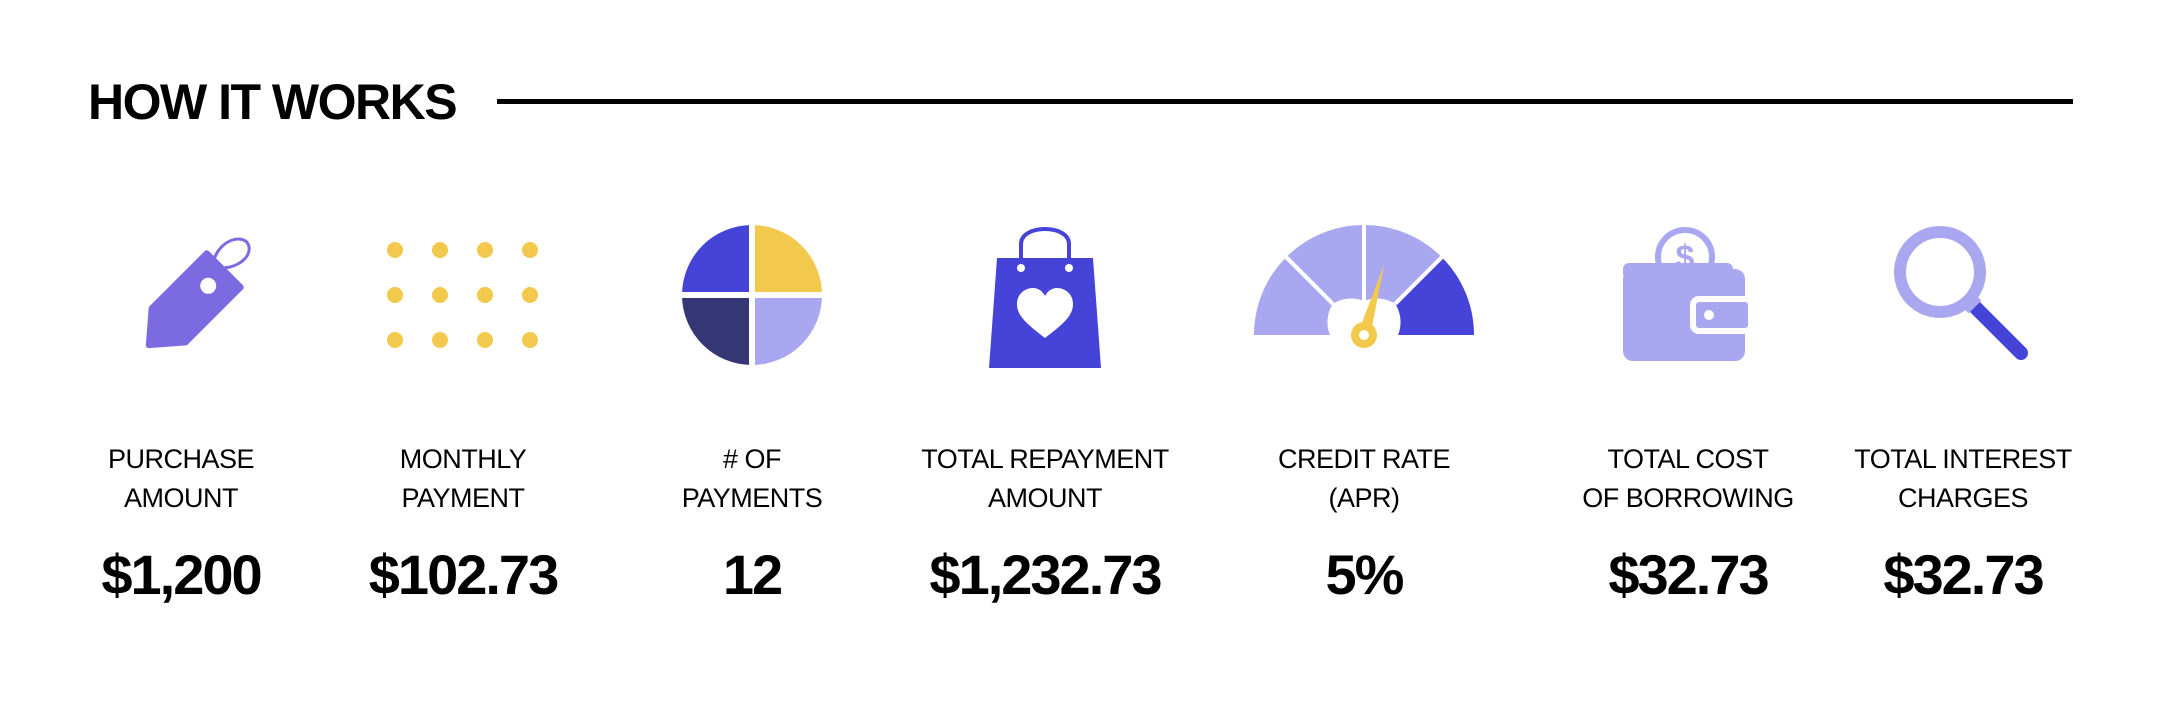 The image size is (2160, 720). What do you see at coordinates (1963, 478) in the screenshot?
I see `metric-label: TOTAL INTEREST CHARGES` at bounding box center [1963, 478].